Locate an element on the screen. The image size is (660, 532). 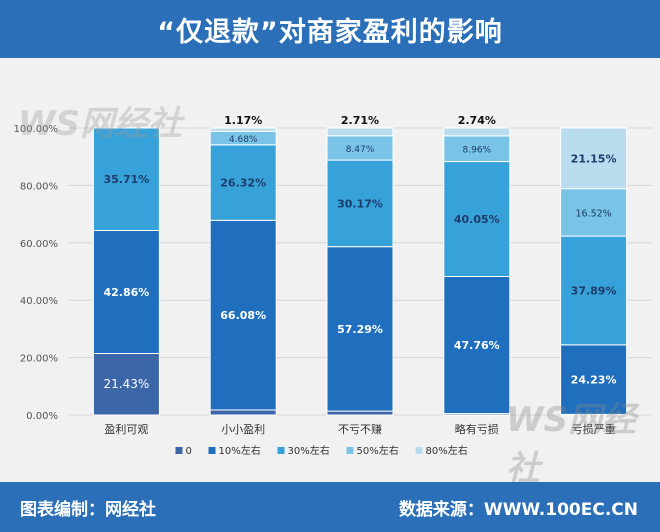
y-tick-label: 20.00% is located at coordinates (39, 359).